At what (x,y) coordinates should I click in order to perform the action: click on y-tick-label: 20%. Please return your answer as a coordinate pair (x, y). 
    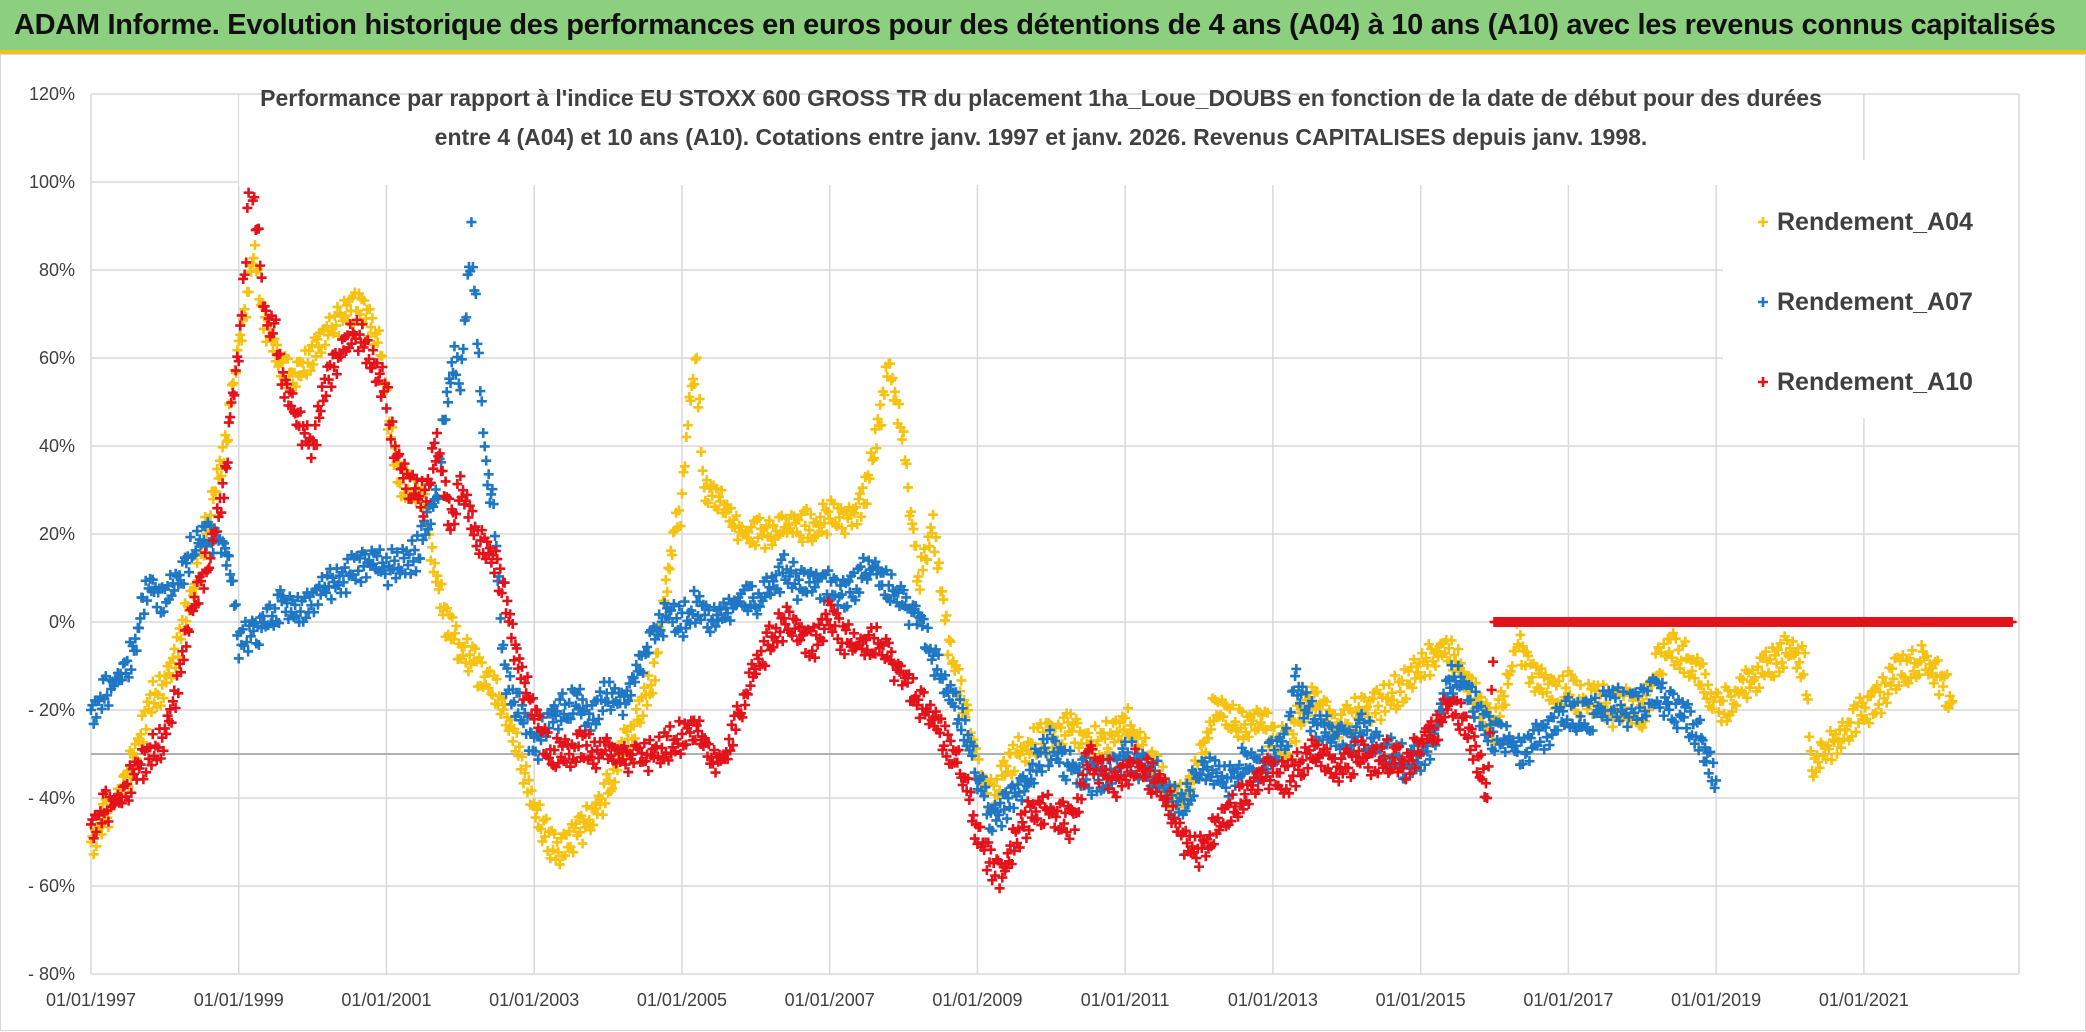
    Looking at the image, I should click on (57, 534).